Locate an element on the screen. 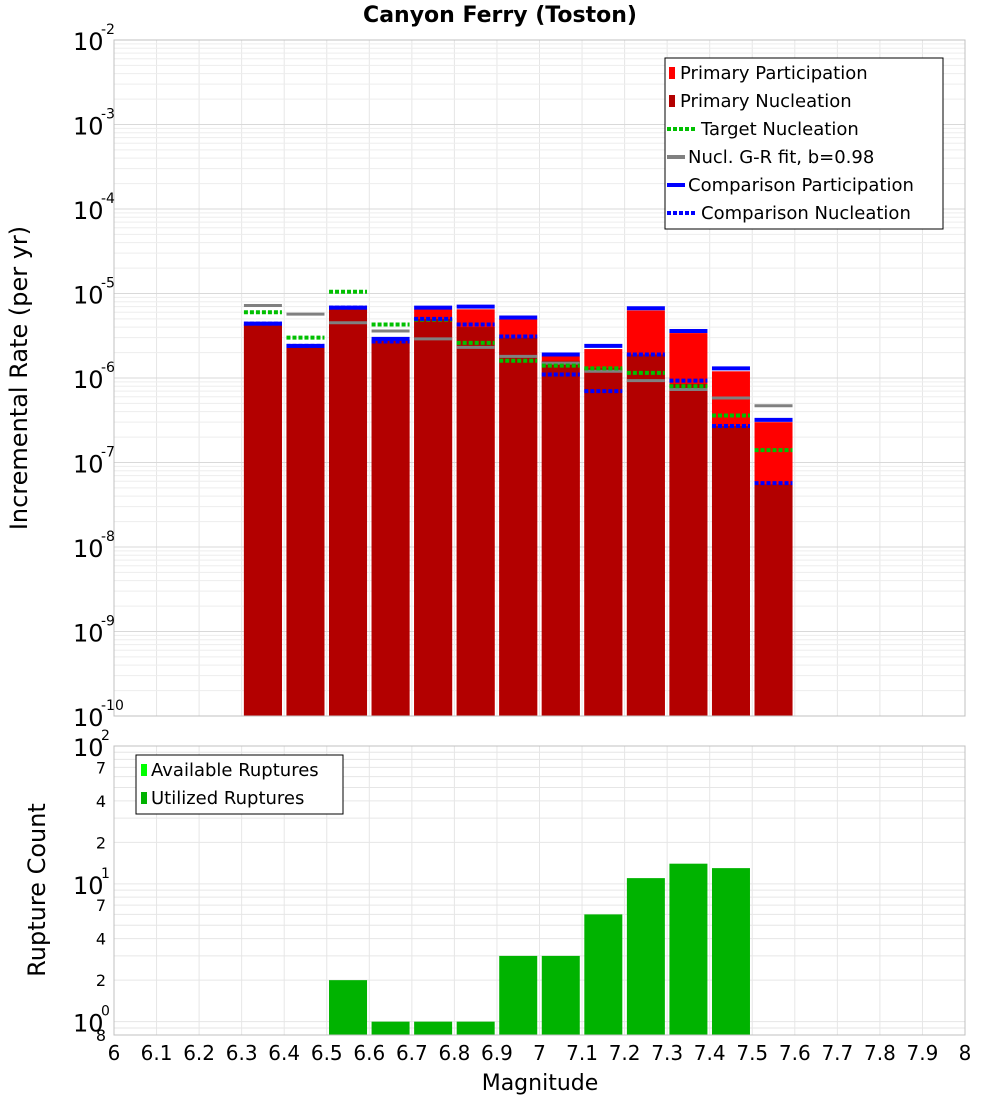 Image resolution: width=1000 pixels, height=1100 pixels. rate-legend-label: Comparison Nucleation is located at coordinates (806, 213).